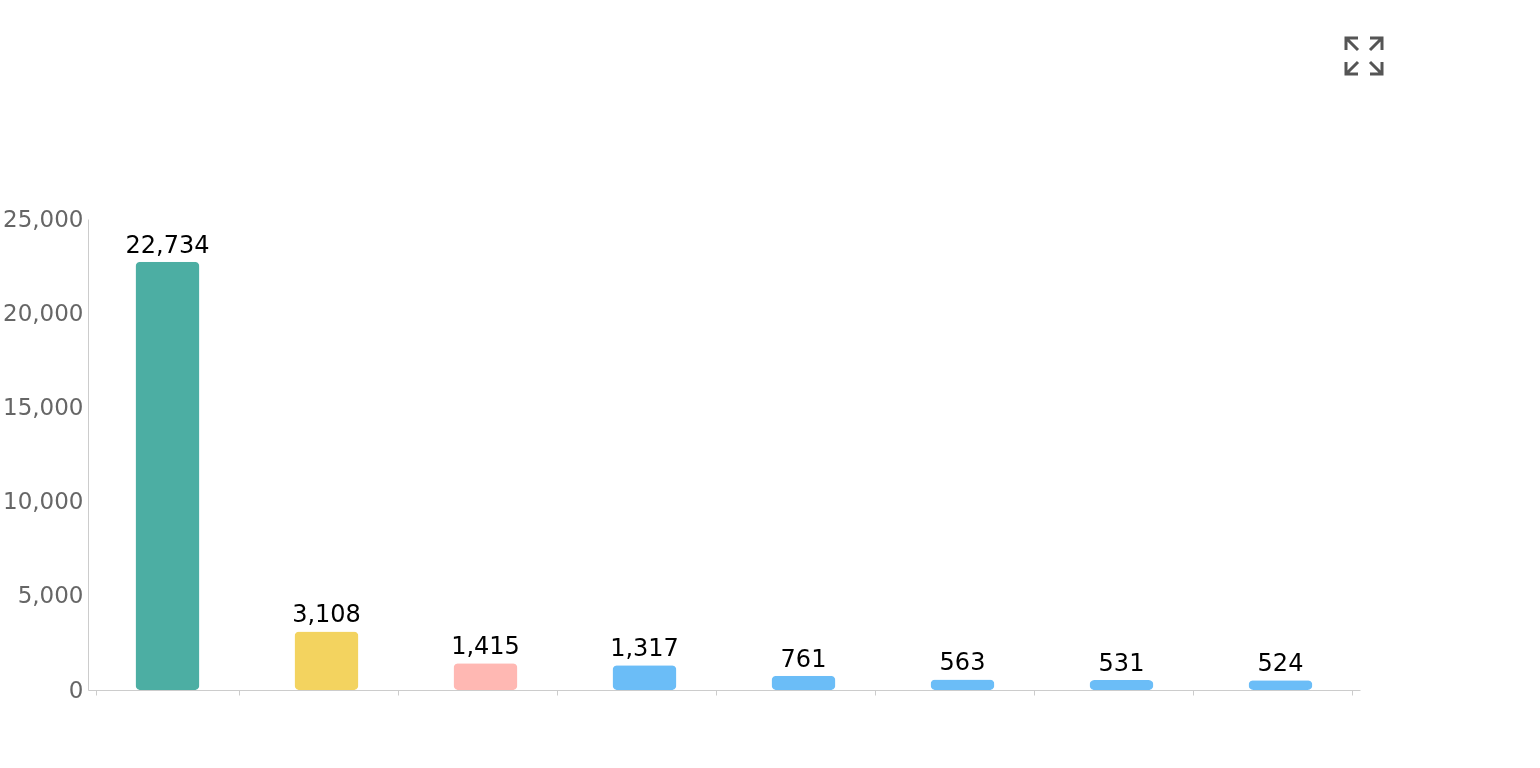 This screenshot has height=768, width=1540. I want to click on y-tick-label: 0, so click(76, 689).